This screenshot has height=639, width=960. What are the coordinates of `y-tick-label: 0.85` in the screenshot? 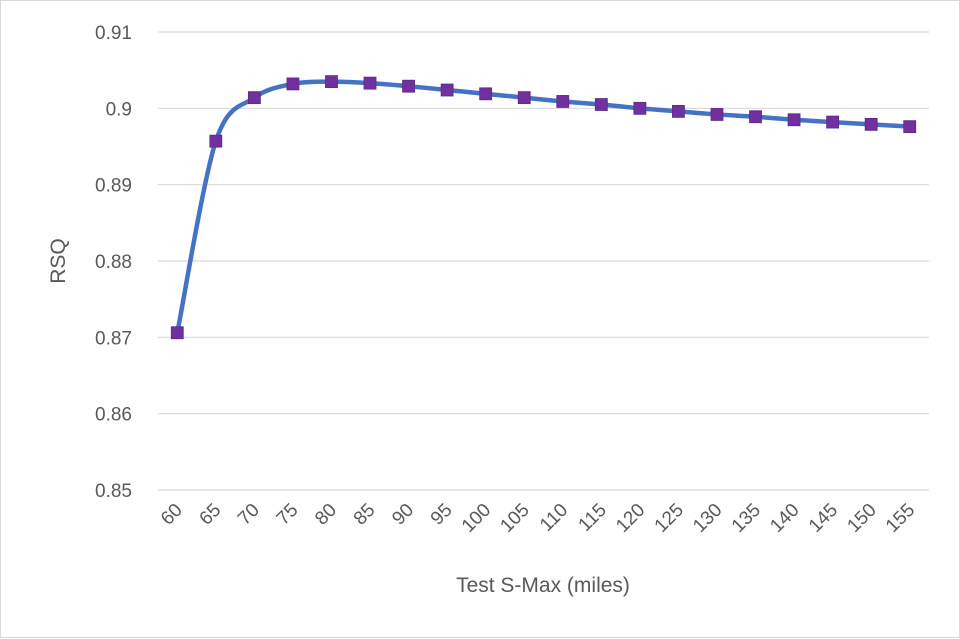 It's located at (113, 491).